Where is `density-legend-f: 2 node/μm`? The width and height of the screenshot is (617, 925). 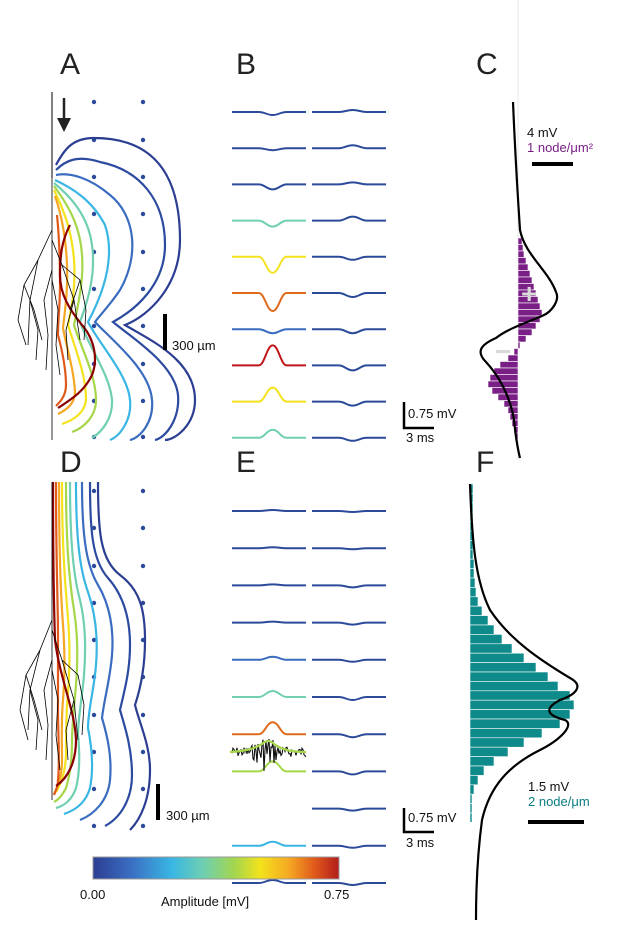
density-legend-f: 2 node/μm is located at coordinates (559, 801).